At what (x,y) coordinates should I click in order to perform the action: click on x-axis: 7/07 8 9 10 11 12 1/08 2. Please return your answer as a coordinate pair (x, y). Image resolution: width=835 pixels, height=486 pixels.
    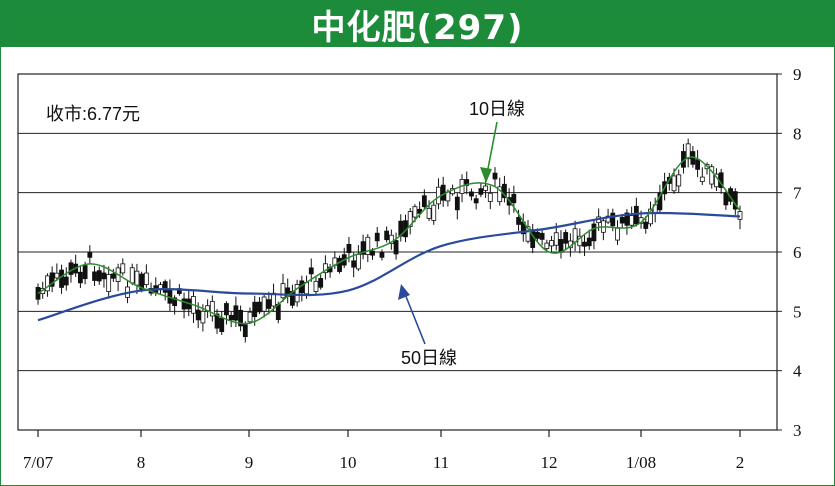
    Looking at the image, I should click on (383, 451).